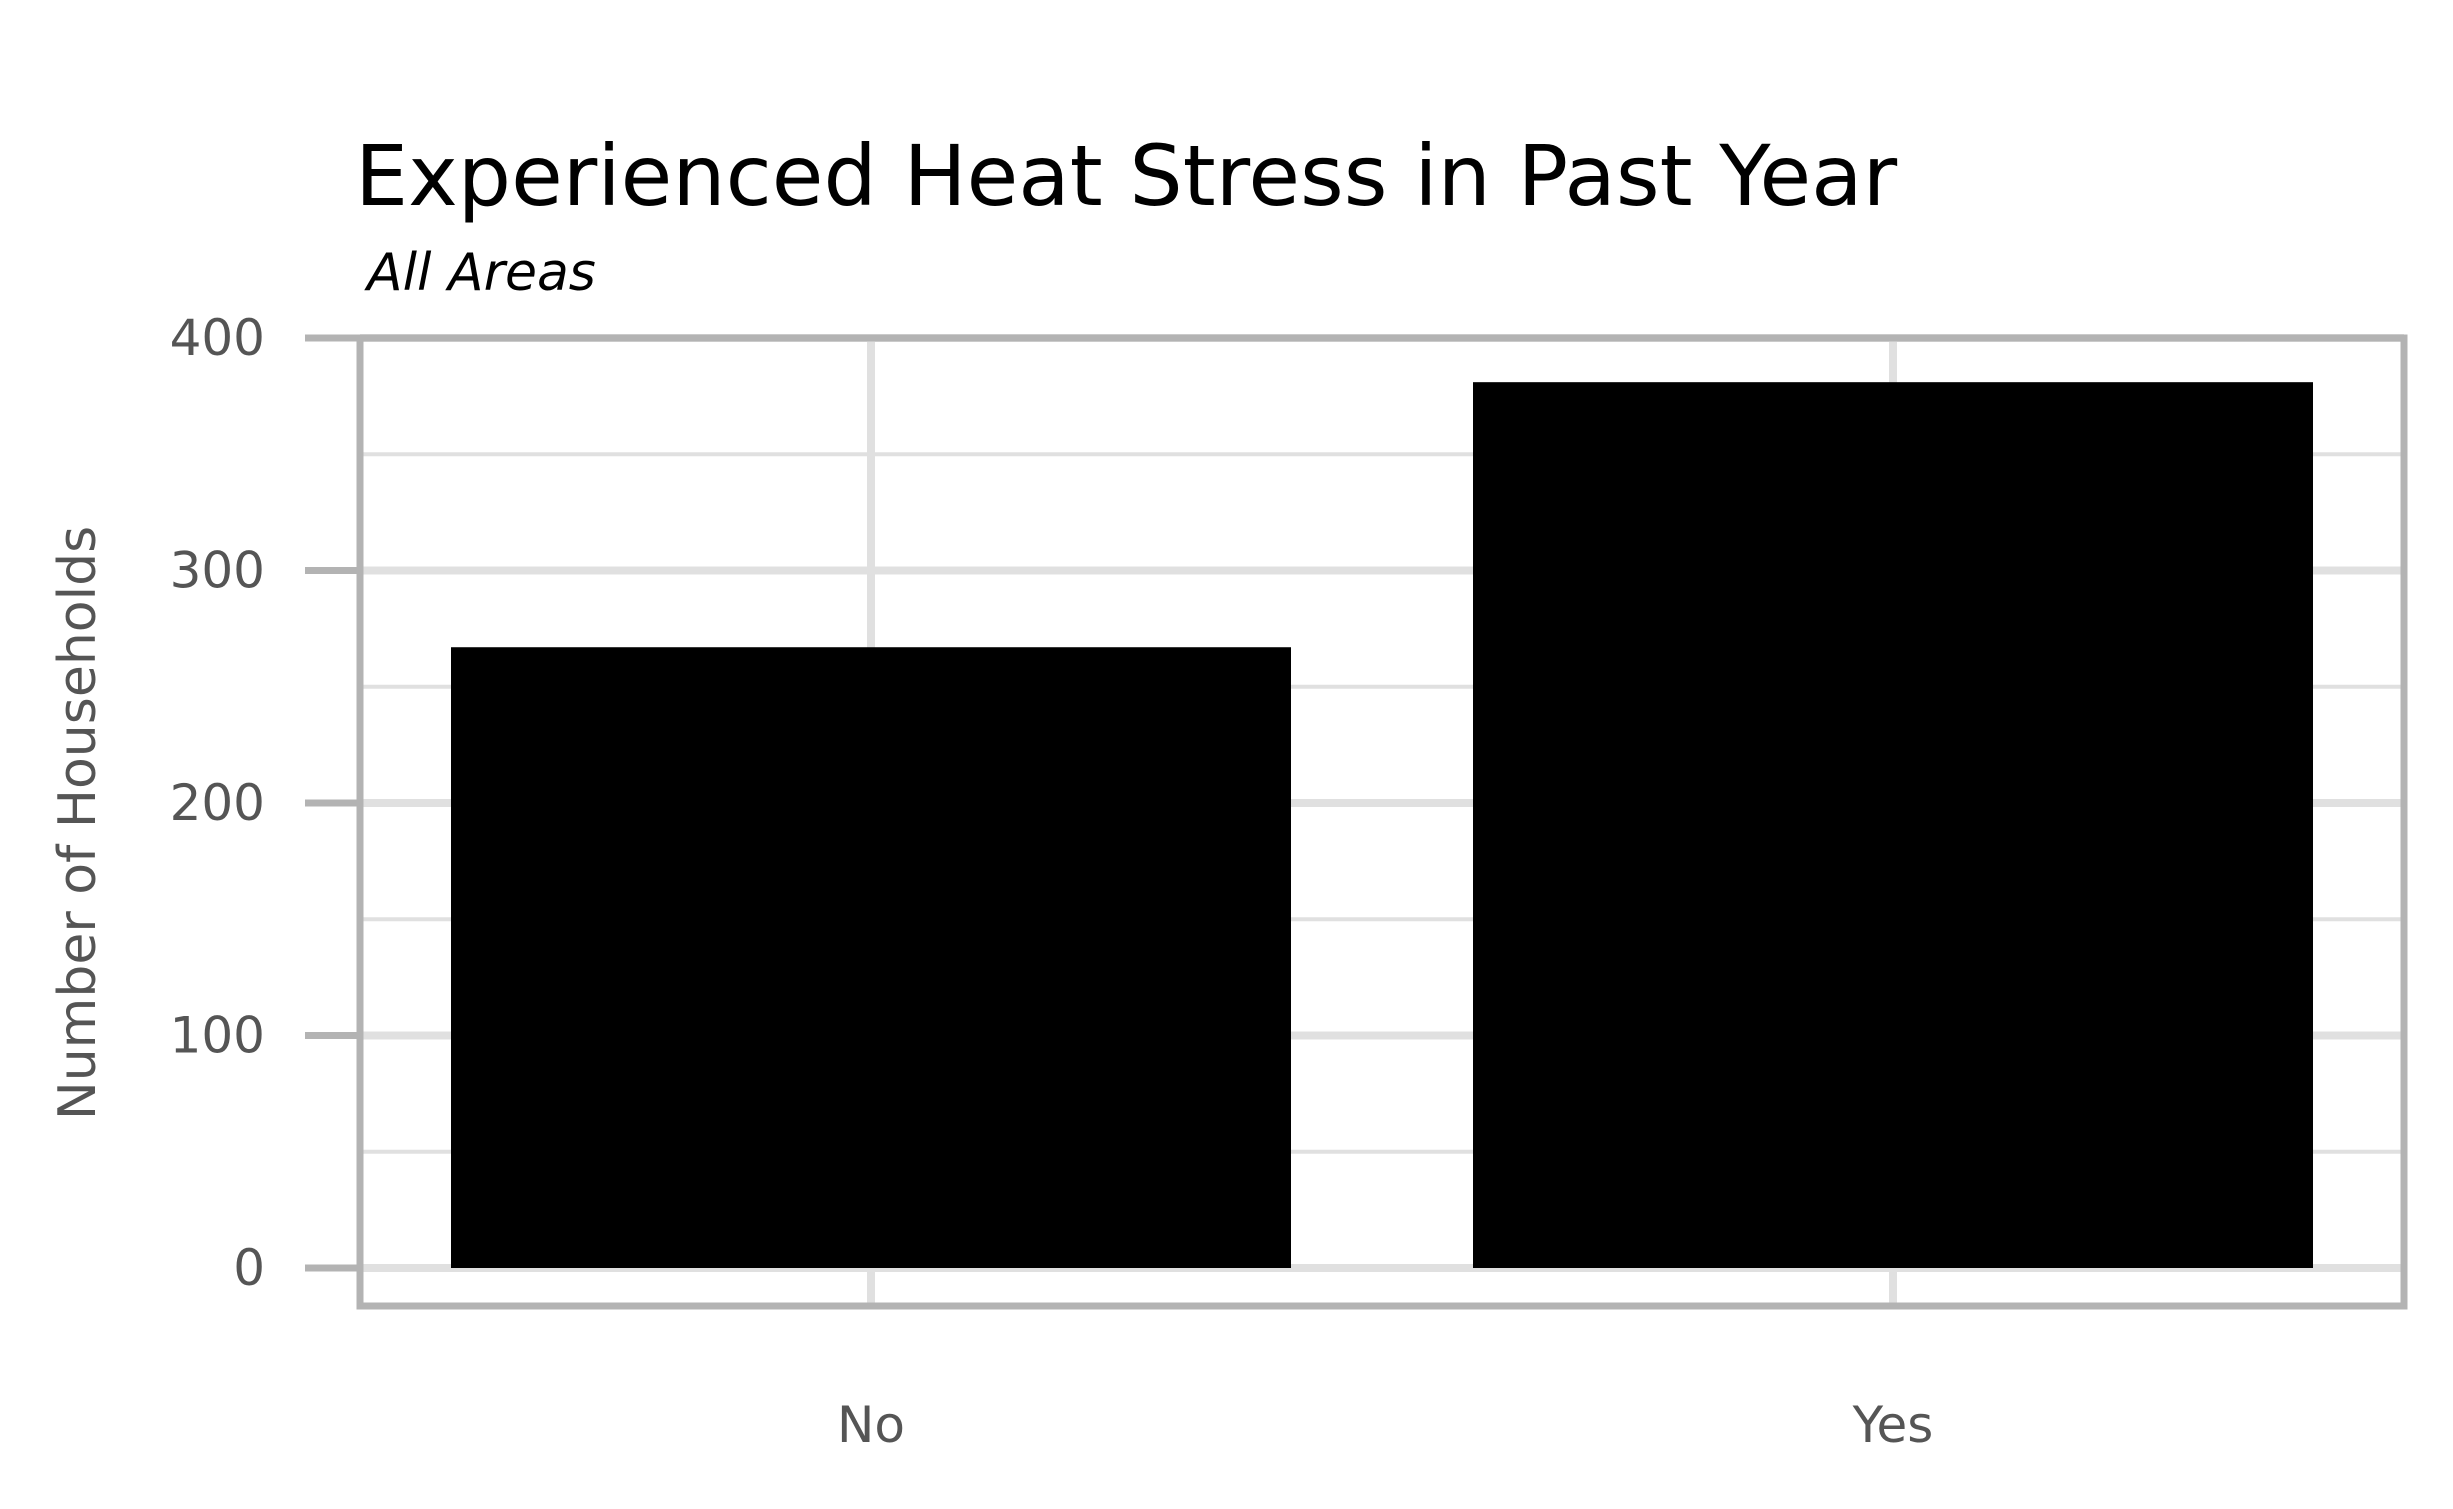 This screenshot has width=2453, height=1509. I want to click on y-tick-label: 400, so click(217, 338).